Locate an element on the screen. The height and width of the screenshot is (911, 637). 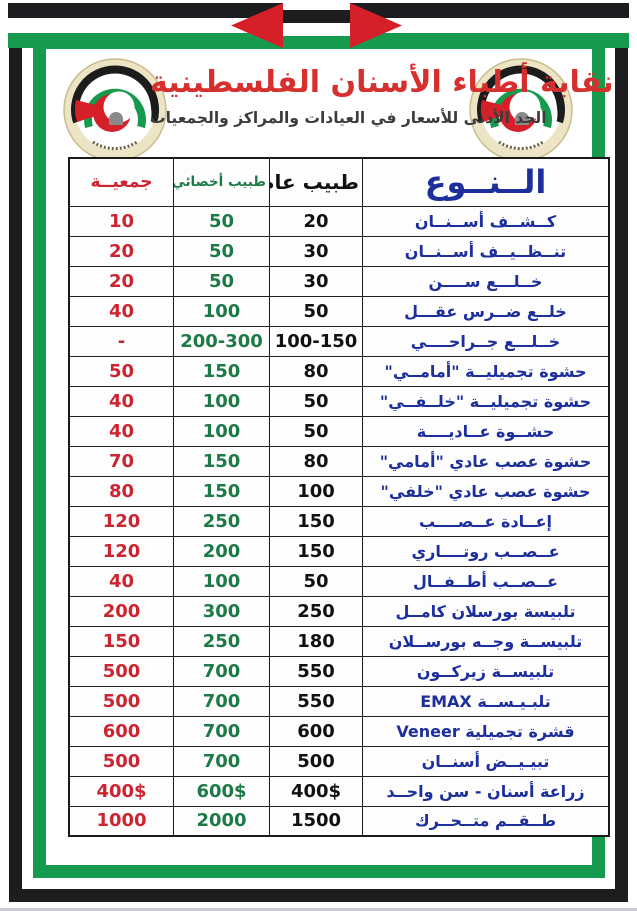
dental-association-logo-icon is located at coordinates (115, 110).